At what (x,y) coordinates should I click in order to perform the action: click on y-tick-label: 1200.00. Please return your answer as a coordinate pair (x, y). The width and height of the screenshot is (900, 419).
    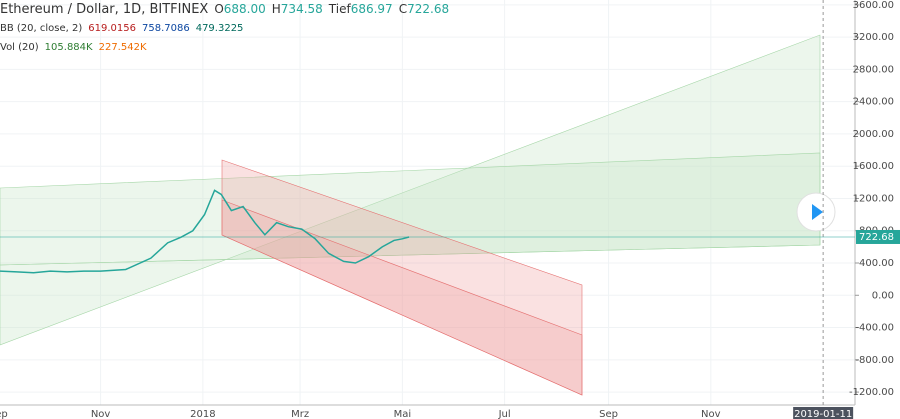
    Looking at the image, I should click on (873, 198).